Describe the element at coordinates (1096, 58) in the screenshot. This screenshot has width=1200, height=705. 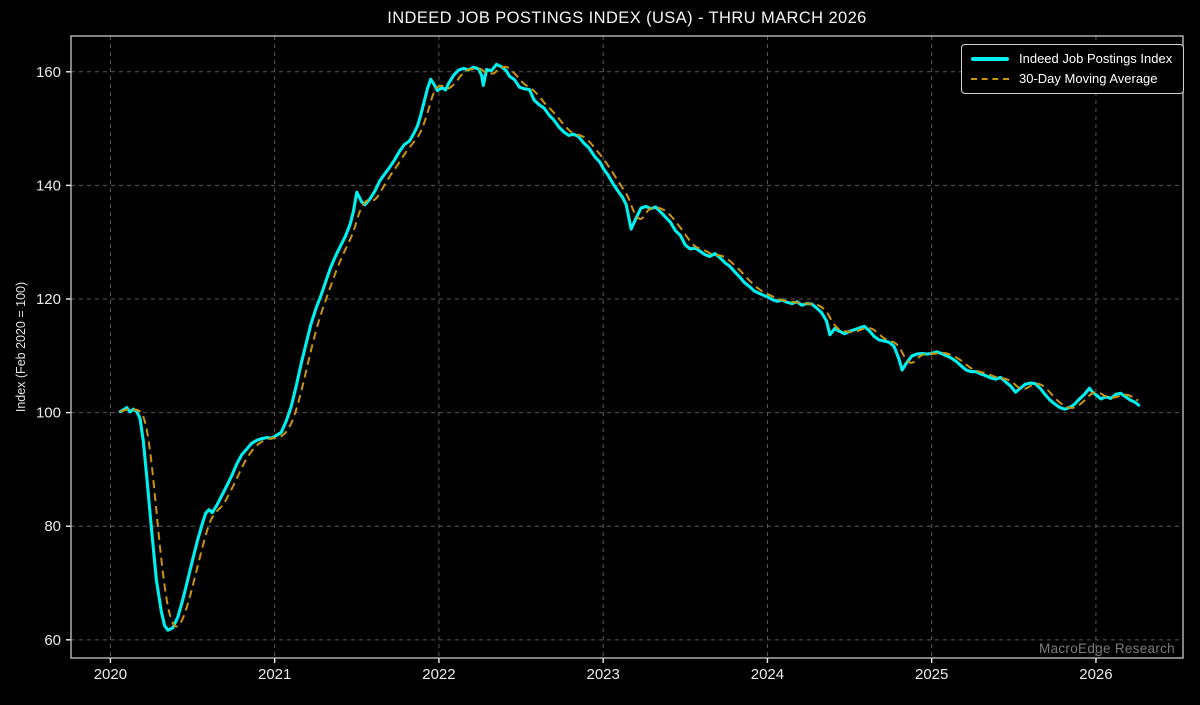
I see `legend-label: Indeed Job Postings Index` at that location.